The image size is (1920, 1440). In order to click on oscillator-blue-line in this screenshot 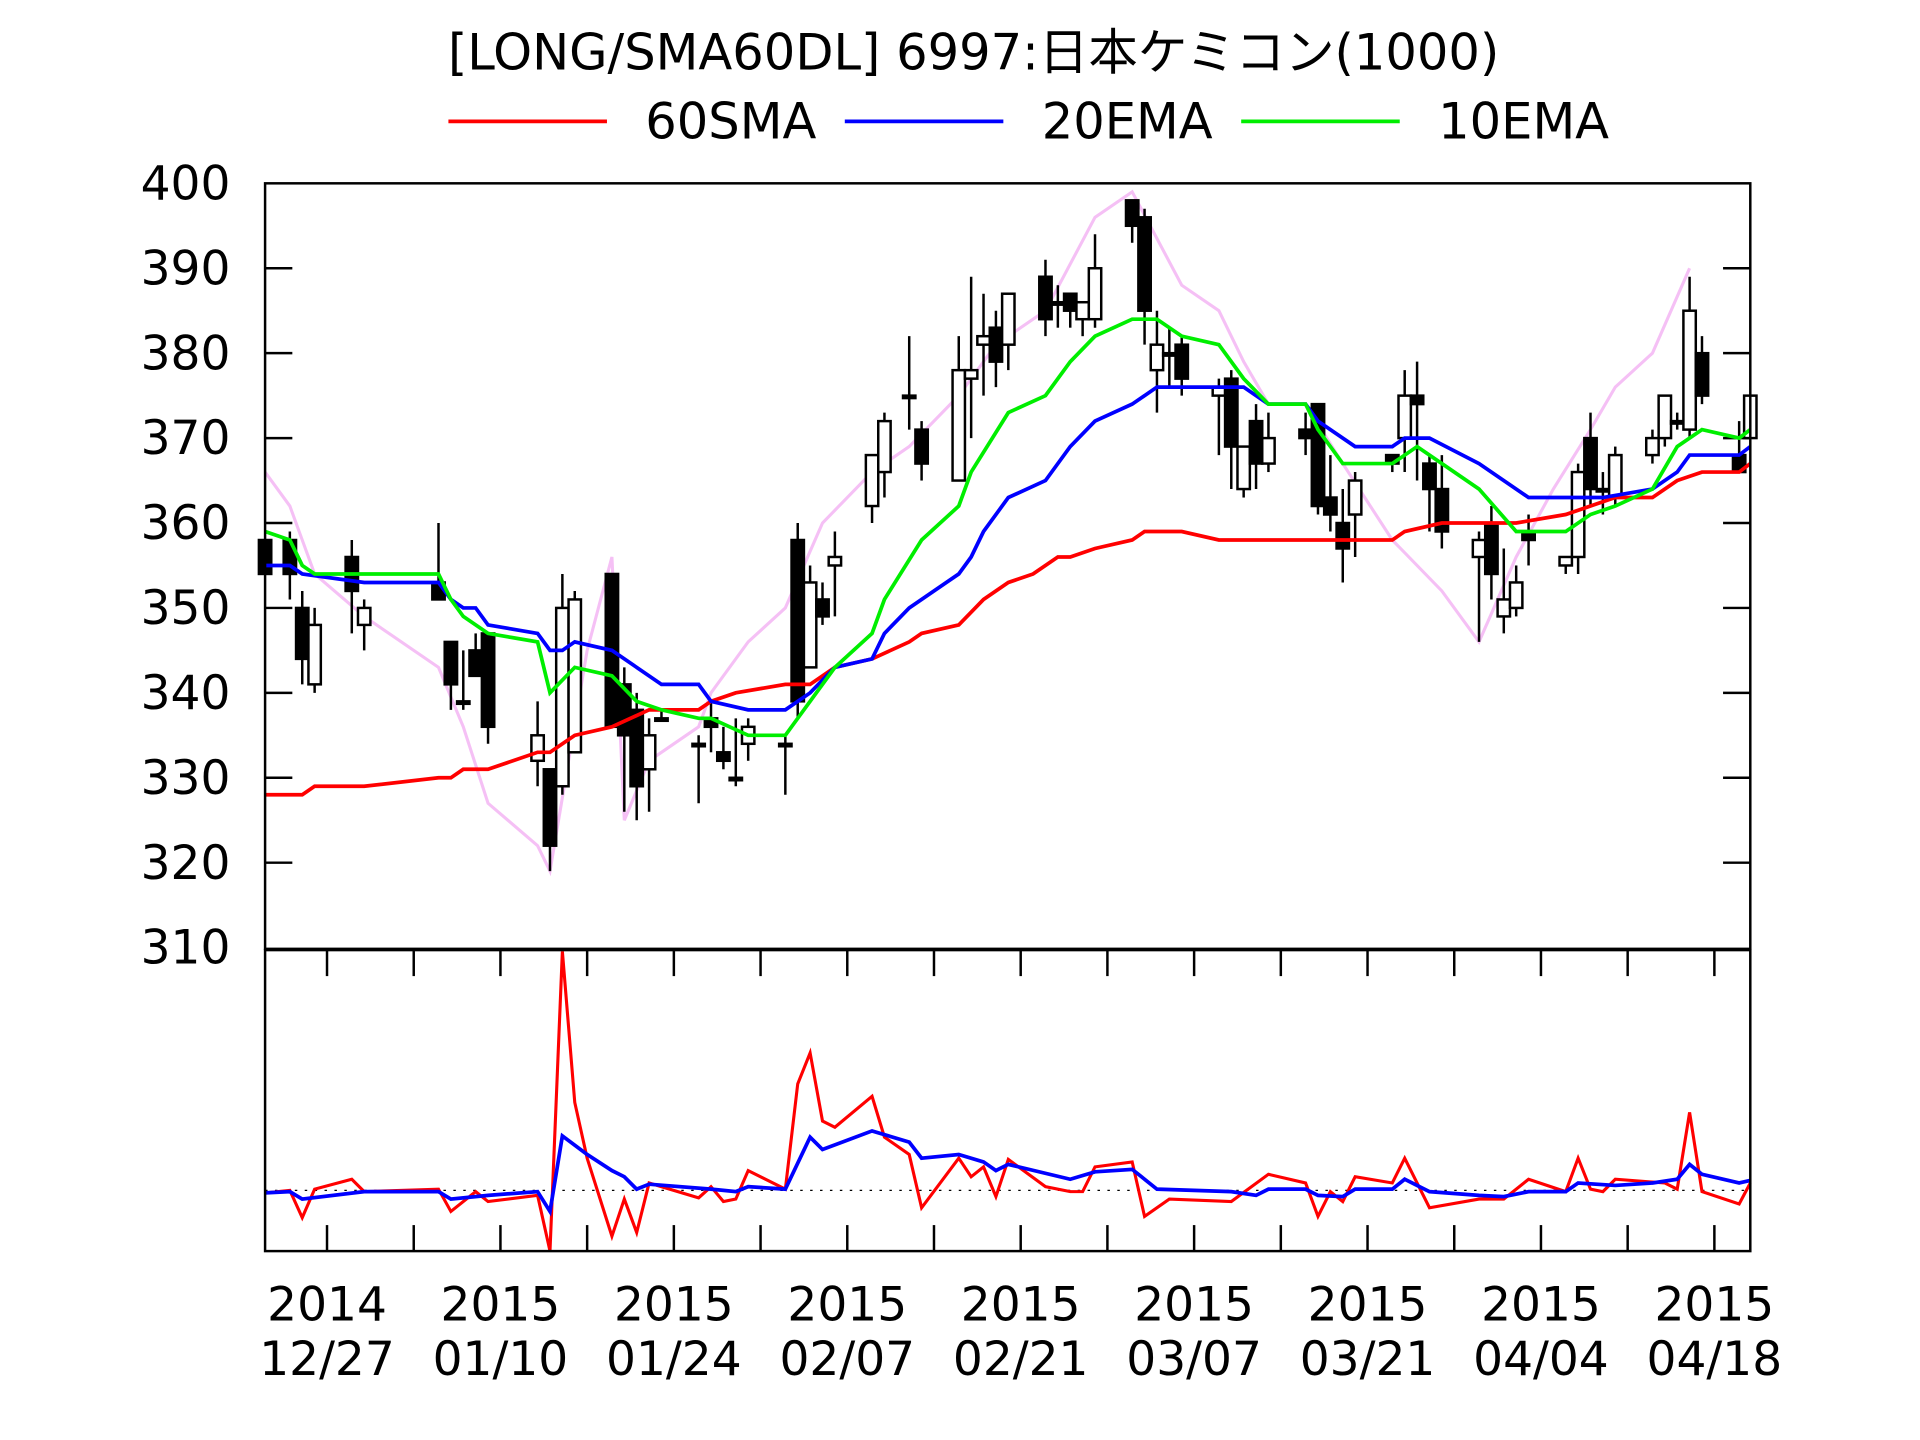, I will do `click(1007, 1172)`.